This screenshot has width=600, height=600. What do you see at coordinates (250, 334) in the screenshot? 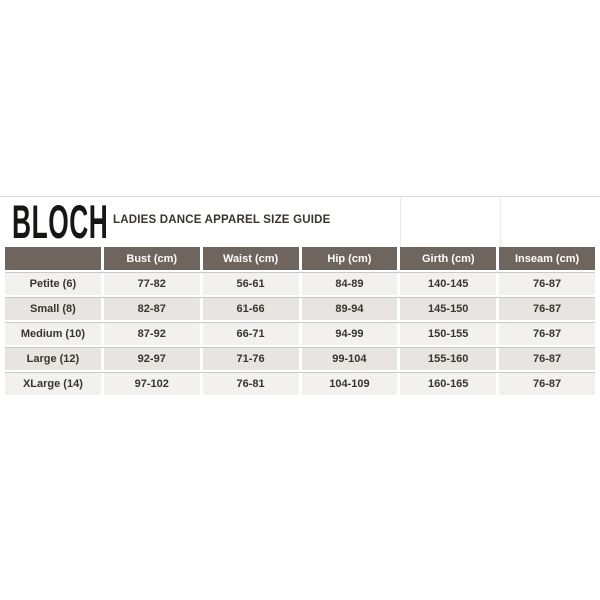
I see `size-value: 66-71` at bounding box center [250, 334].